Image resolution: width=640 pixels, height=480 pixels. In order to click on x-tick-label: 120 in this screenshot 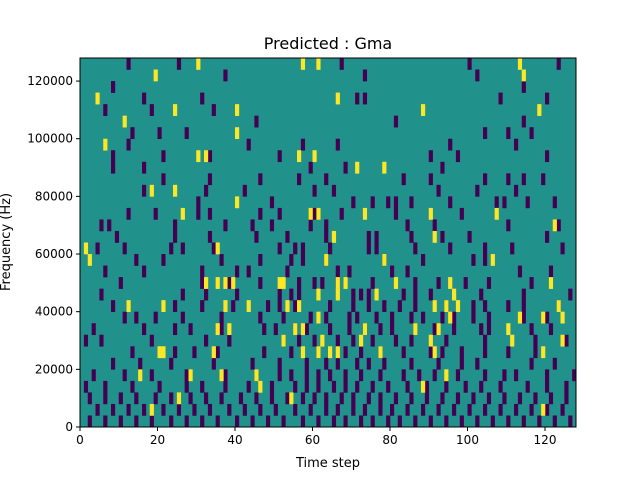, I will do `click(545, 440)`.